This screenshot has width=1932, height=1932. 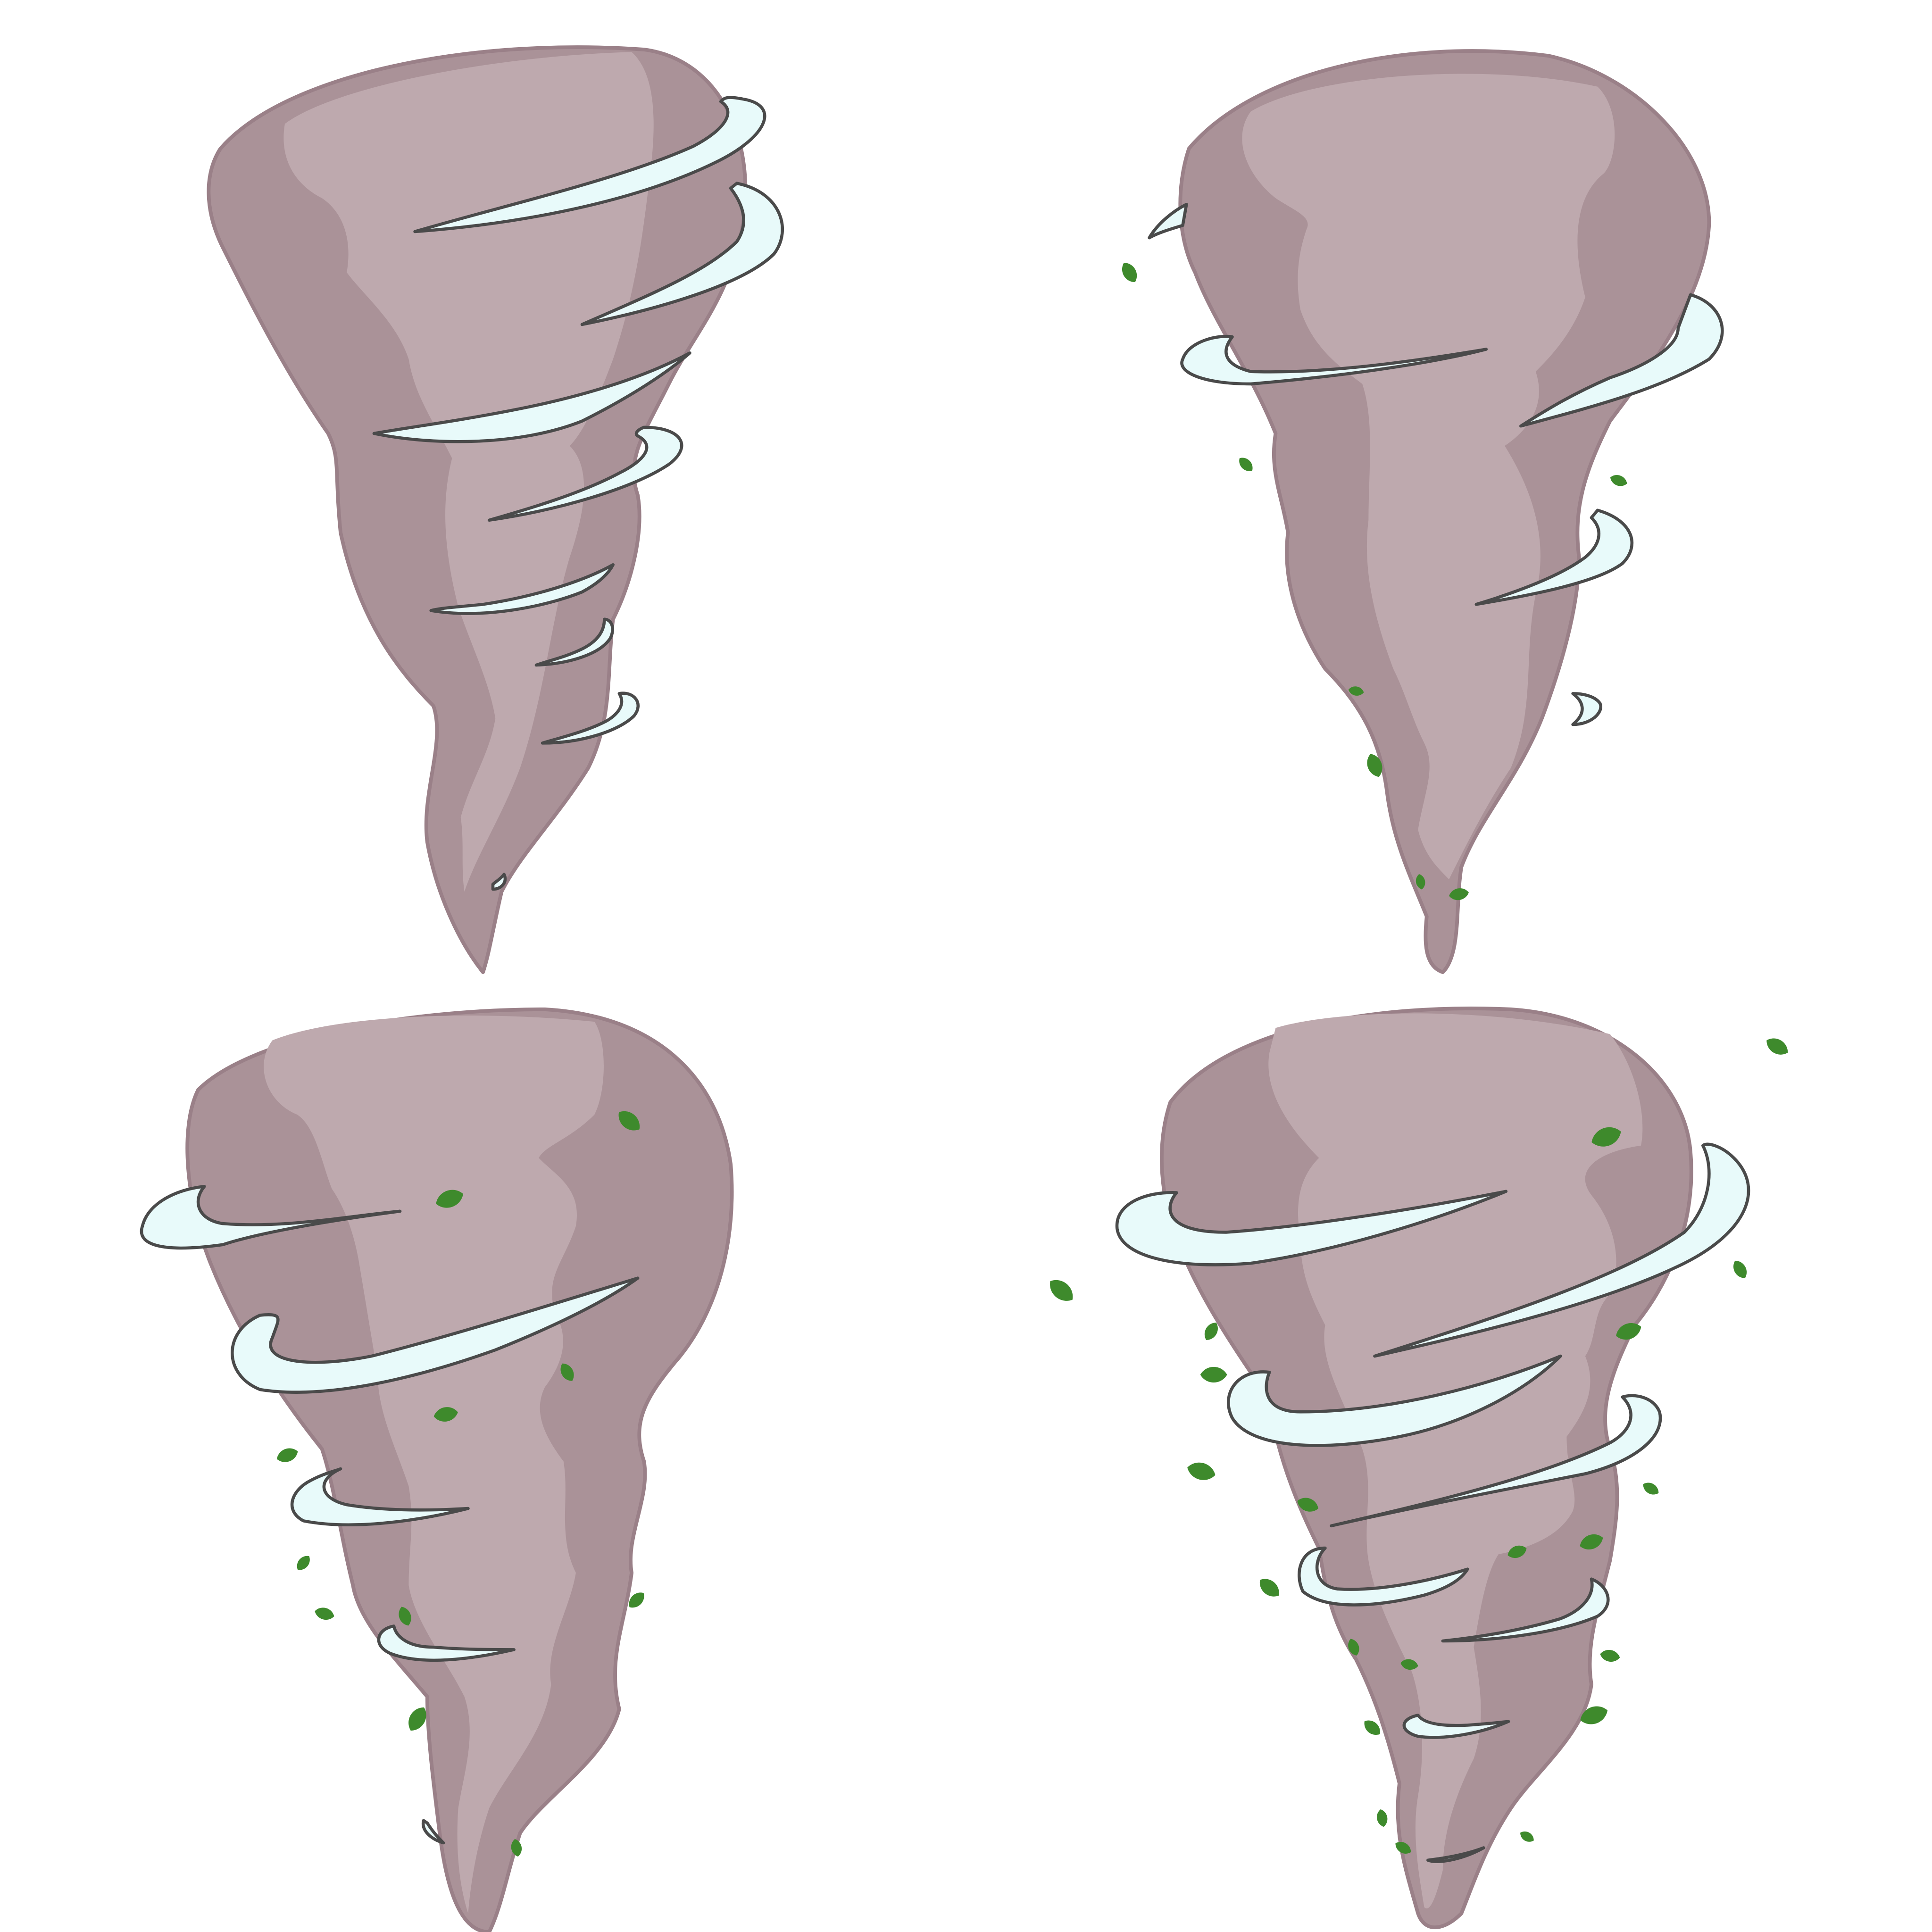 I want to click on tornado-top-left, so click(x=496, y=510).